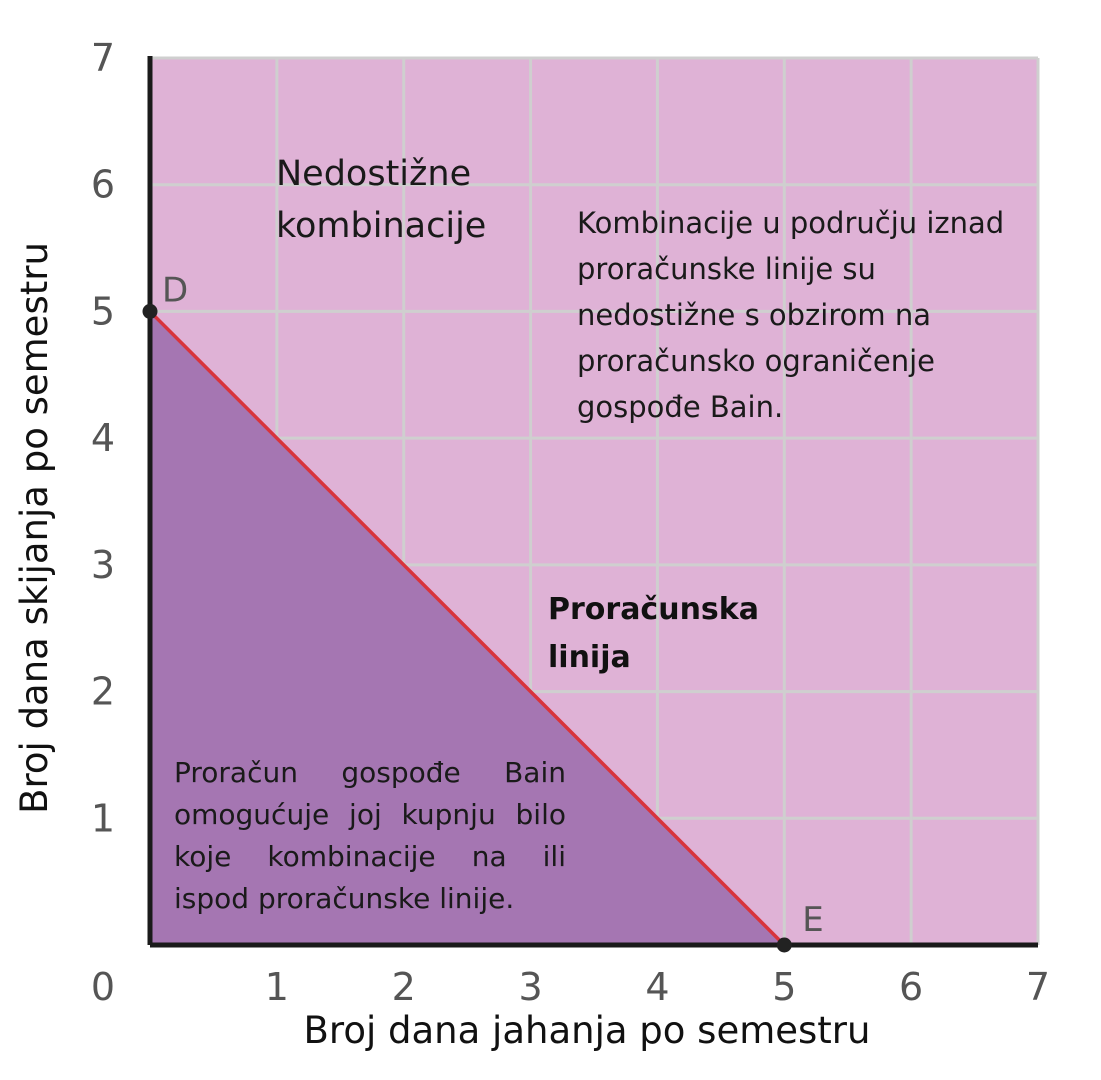  Describe the element at coordinates (150, 311) in the screenshot. I see `point-d` at that location.